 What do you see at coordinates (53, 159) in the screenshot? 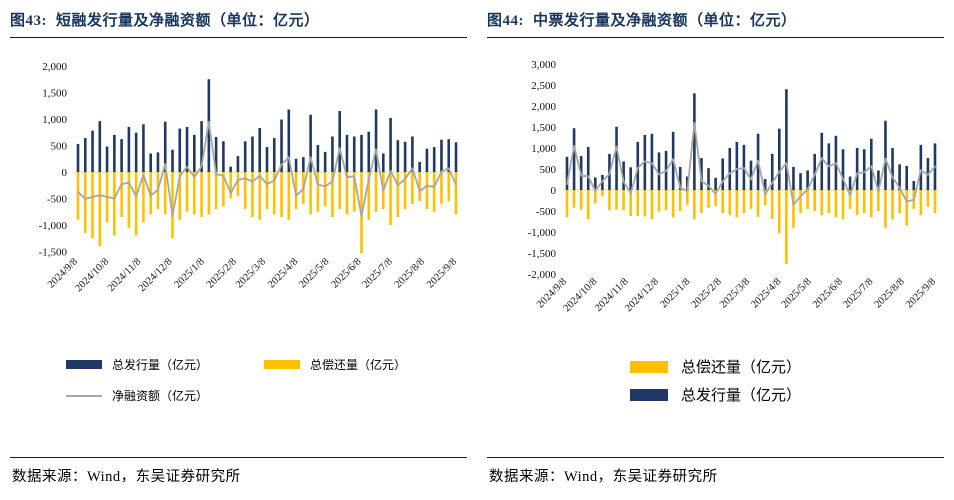
I see `y-axis-tick-labels: 2,000 1,500 1,000 500 0 -500 -1,000 -1,500` at bounding box center [53, 159].